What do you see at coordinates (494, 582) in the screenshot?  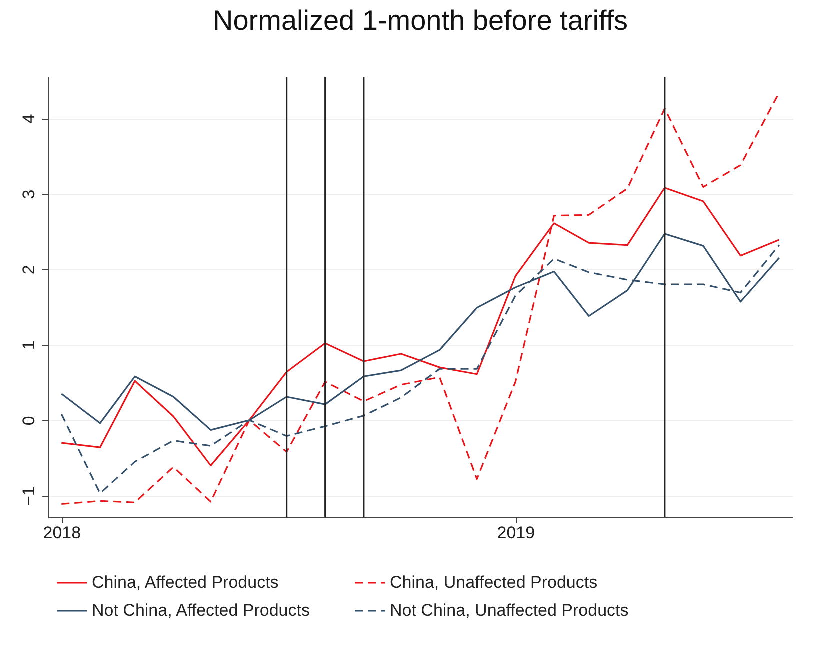 I see `legend-label: China, Unaffected Products` at bounding box center [494, 582].